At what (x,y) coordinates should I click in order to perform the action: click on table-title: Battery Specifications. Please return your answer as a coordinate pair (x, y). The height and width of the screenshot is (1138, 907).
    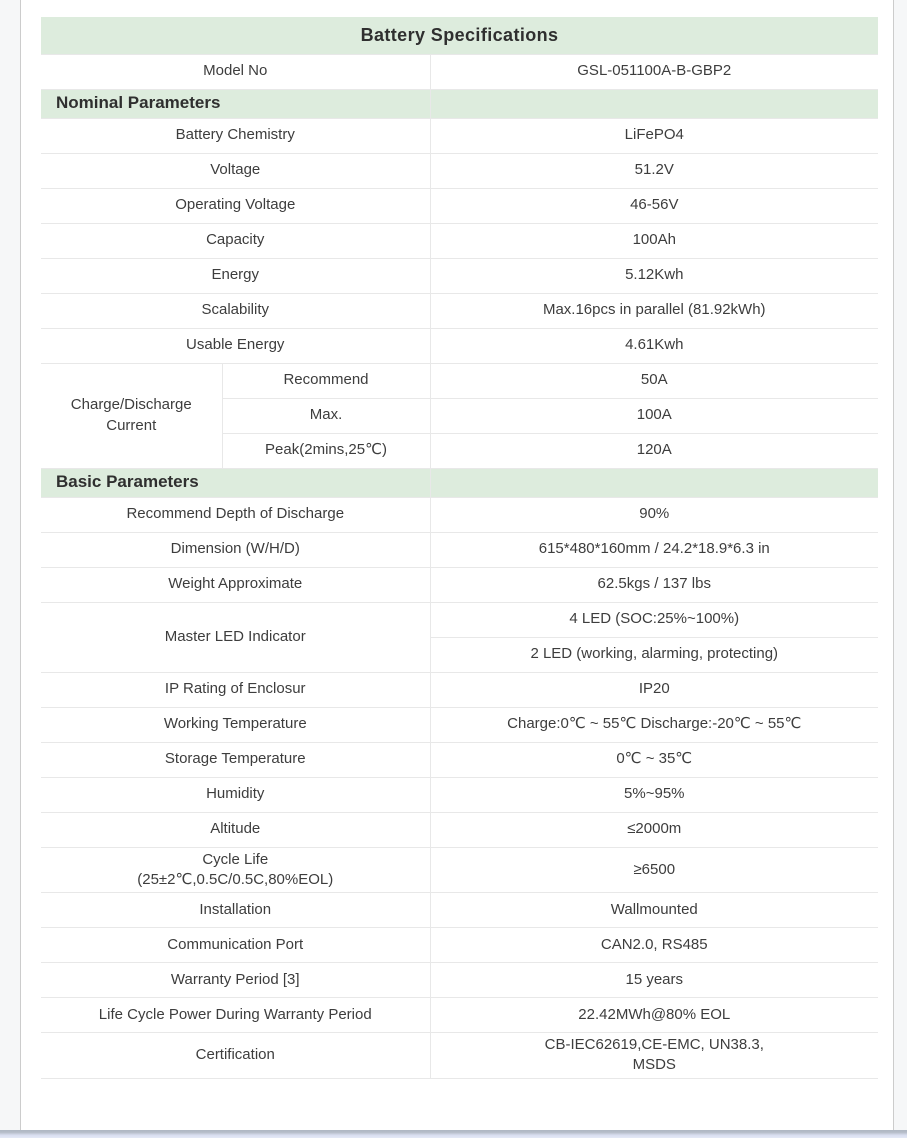
    Looking at the image, I should click on (460, 35).